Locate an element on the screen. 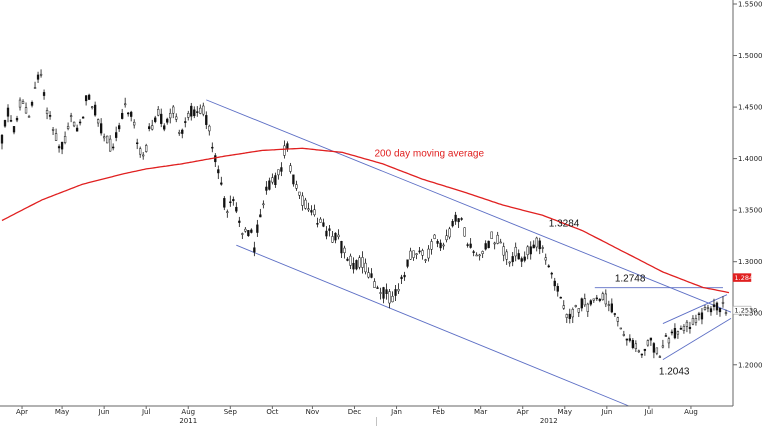 The height and width of the screenshot is (437, 781). x-tick-label: Oct is located at coordinates (272, 412).